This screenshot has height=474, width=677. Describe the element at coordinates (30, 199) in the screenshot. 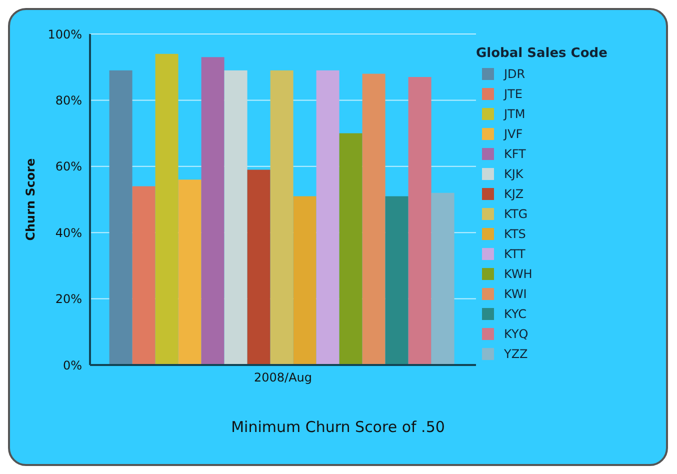

I see `y-axis-title: Churn Score` at that location.